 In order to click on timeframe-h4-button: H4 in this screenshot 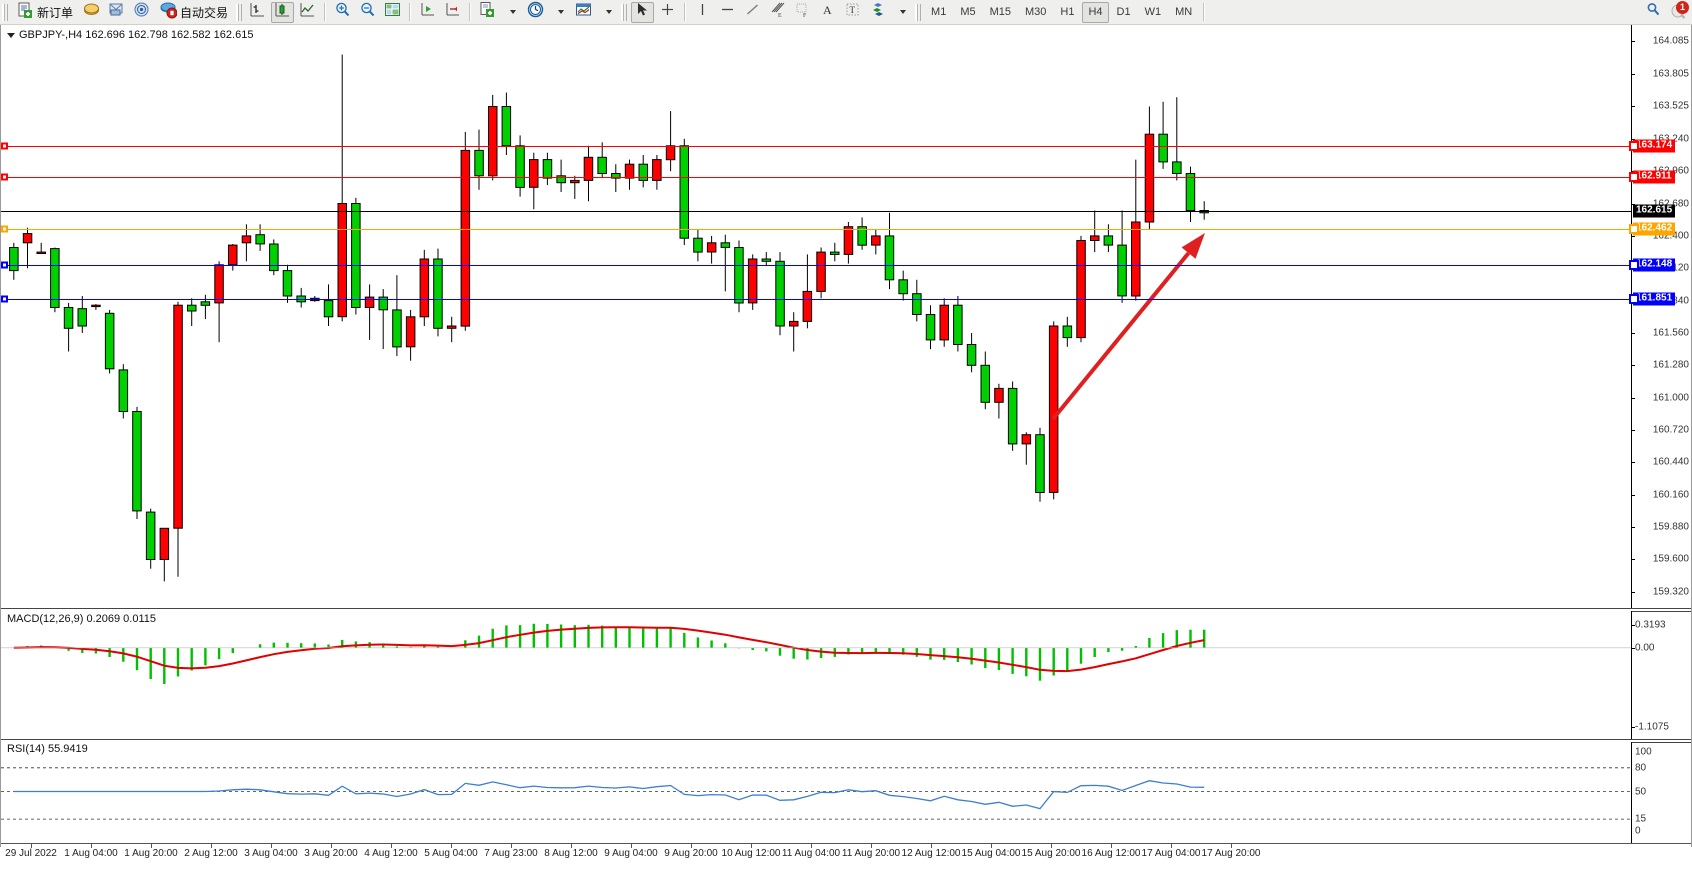, I will do `click(1095, 12)`.